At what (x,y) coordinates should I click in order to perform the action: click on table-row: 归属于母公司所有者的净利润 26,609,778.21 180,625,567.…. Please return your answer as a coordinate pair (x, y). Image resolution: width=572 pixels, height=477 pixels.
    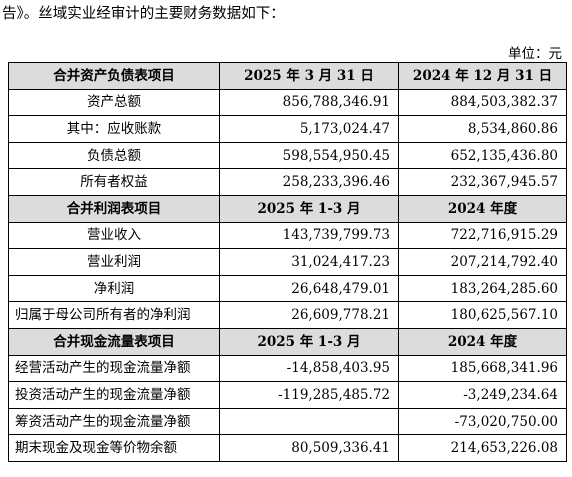
    Looking at the image, I should click on (287, 315).